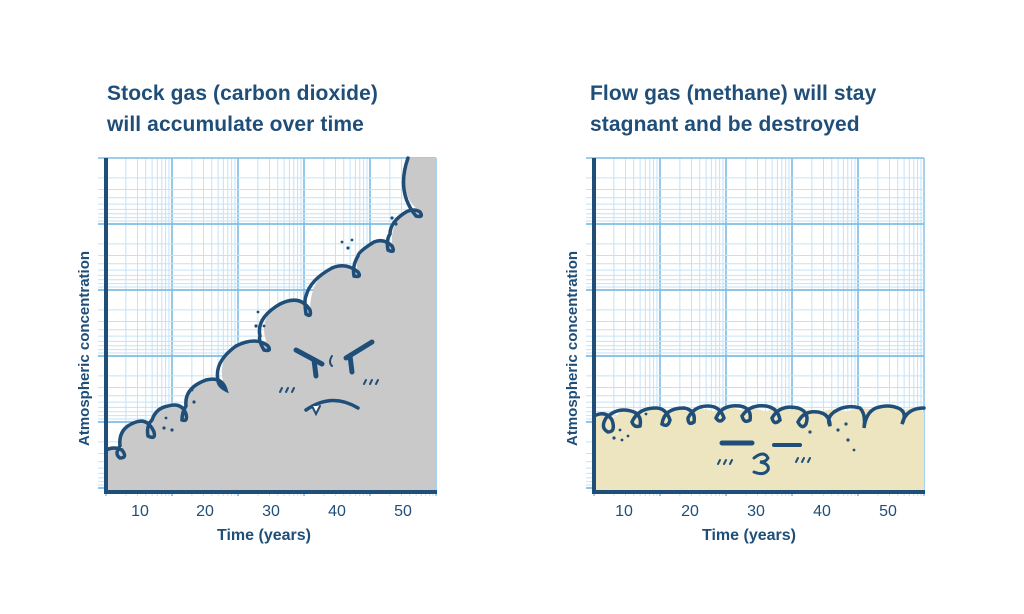 This screenshot has height=614, width=1024. What do you see at coordinates (764, 458) in the screenshot?
I see `pouting-face-icon` at bounding box center [764, 458].